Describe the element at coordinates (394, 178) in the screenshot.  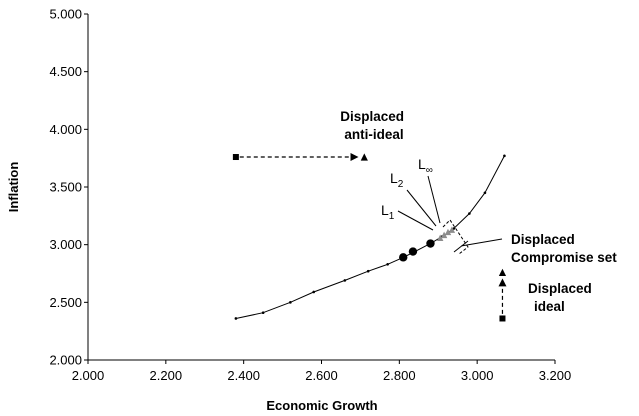
I see `l2-label-base: L` at that location.